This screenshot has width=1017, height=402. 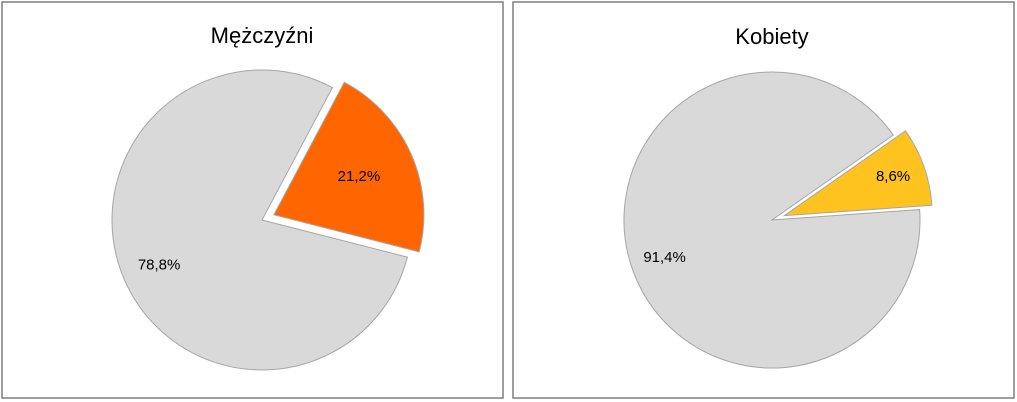 What do you see at coordinates (664, 257) in the screenshot?
I see `data-label: 91,4%` at bounding box center [664, 257].